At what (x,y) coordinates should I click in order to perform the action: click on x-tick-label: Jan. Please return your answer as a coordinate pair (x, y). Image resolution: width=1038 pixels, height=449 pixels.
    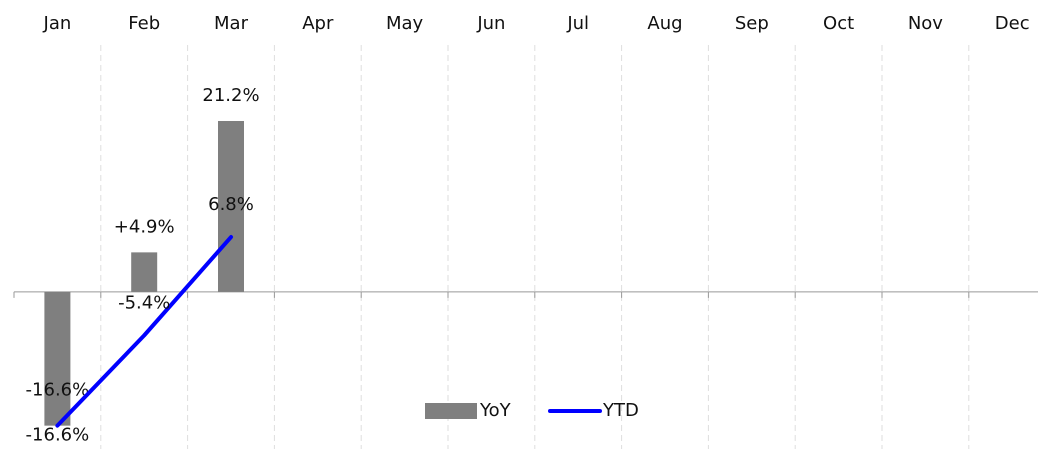
    Looking at the image, I should click on (57, 23).